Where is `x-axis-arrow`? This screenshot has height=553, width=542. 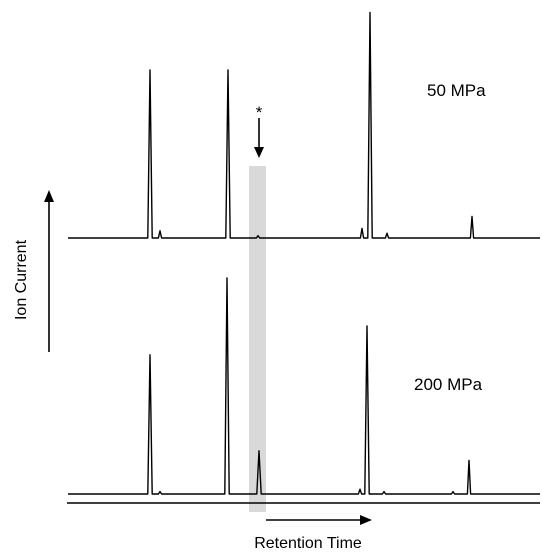
x-axis-arrow is located at coordinates (319, 520).